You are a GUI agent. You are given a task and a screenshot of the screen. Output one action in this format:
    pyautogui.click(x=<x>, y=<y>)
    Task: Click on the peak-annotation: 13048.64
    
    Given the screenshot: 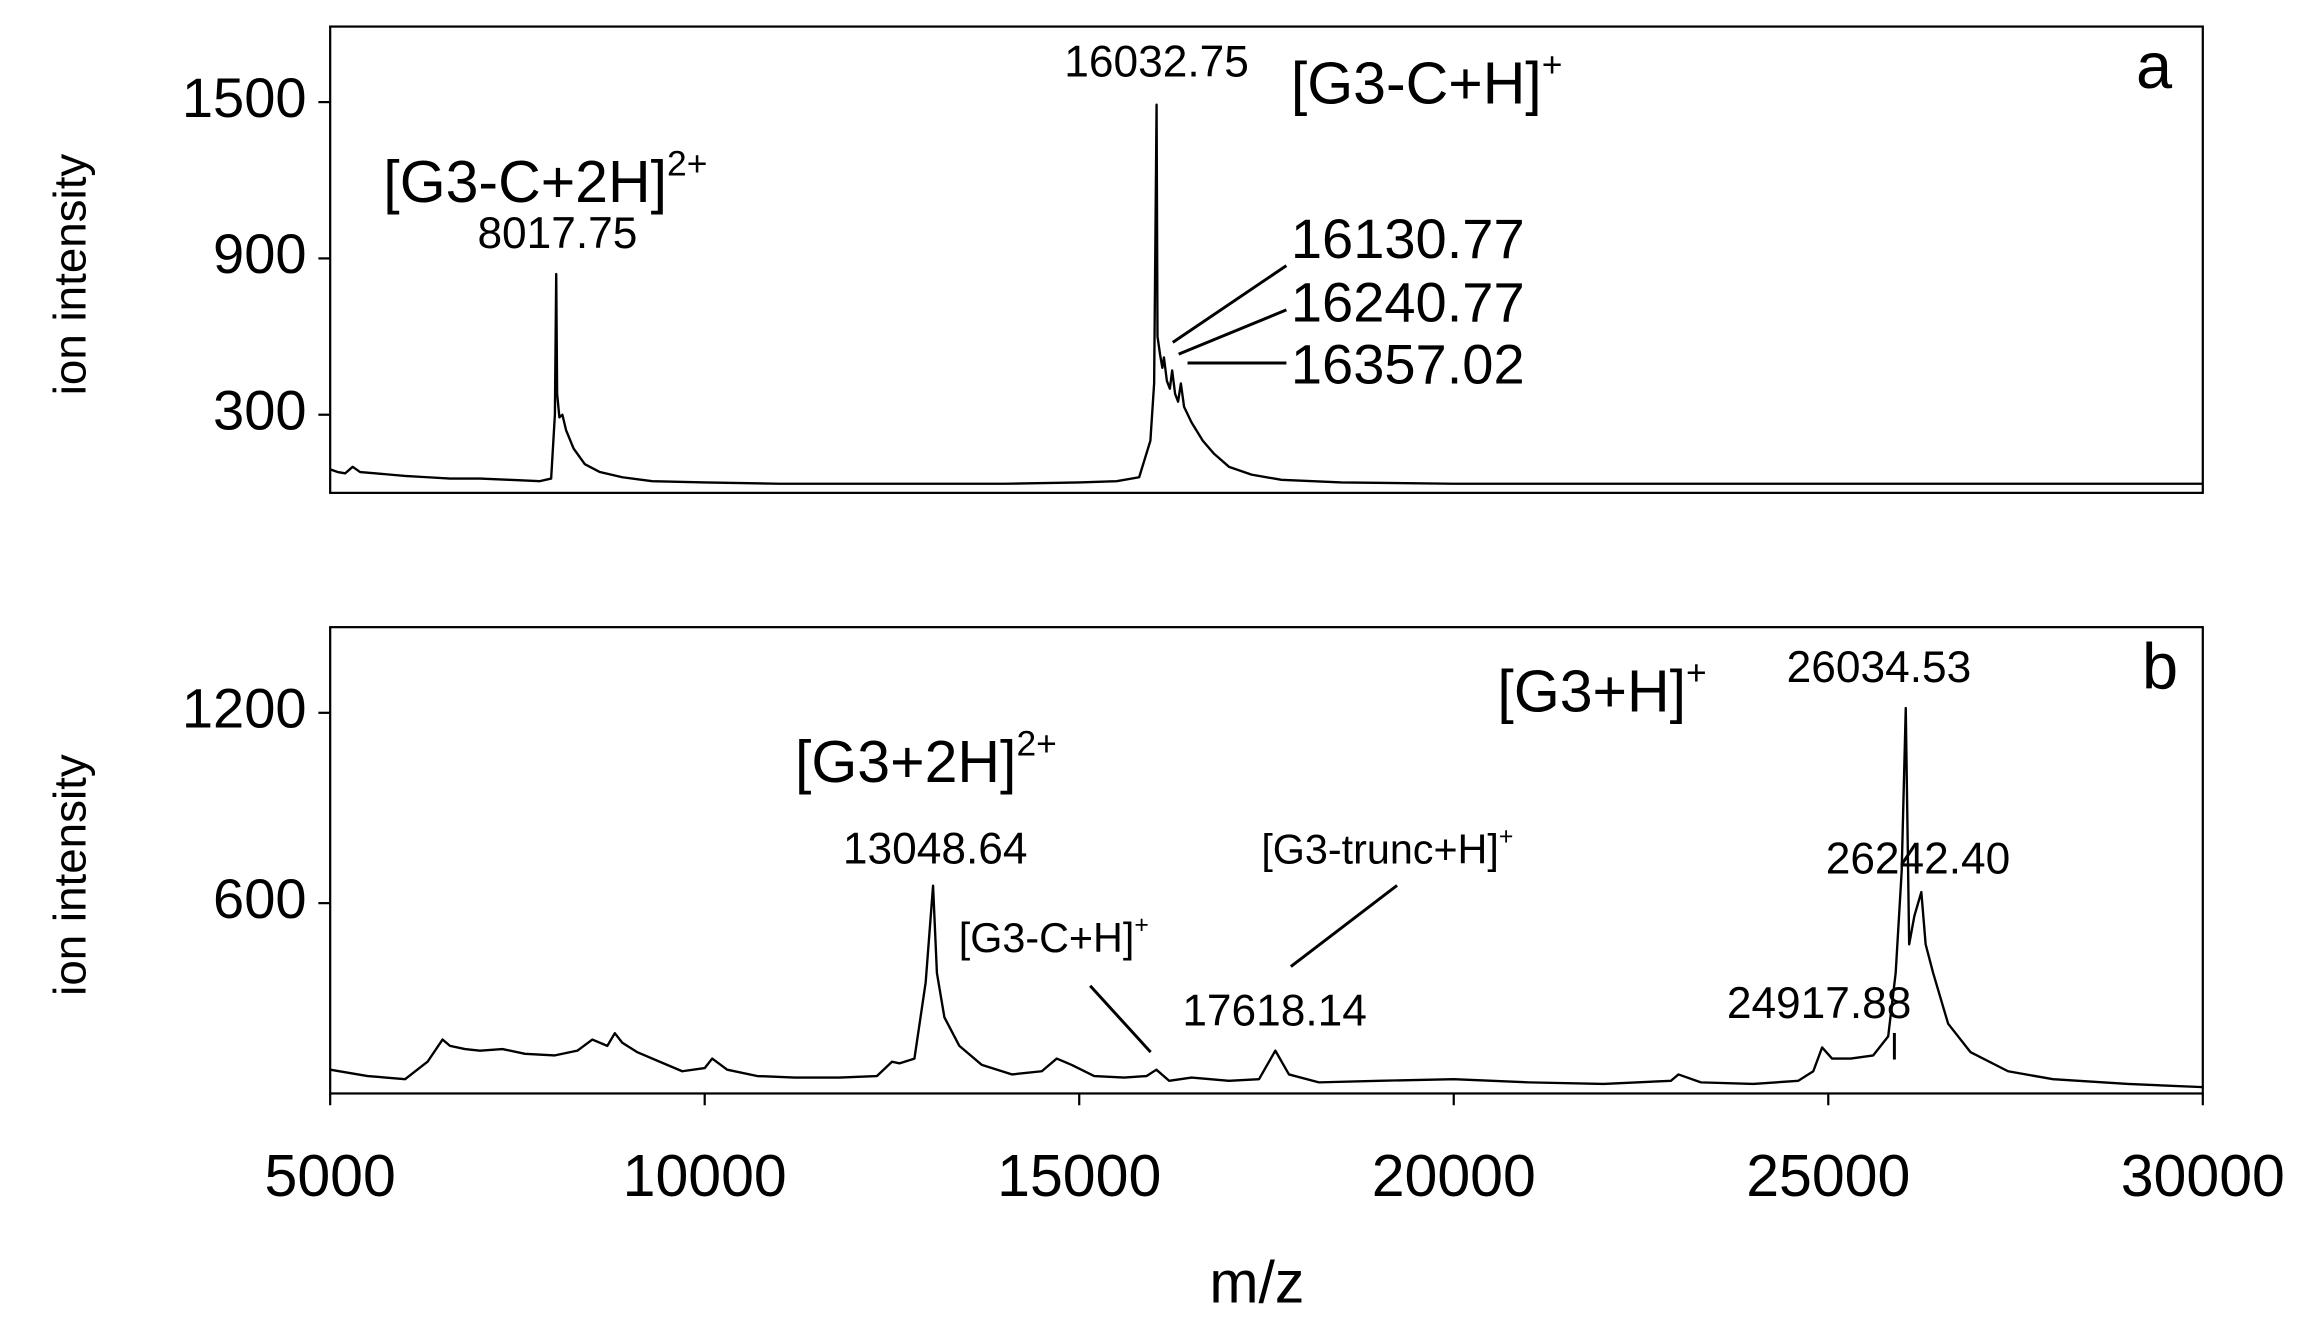 What is the action you would take?
    pyautogui.click(x=935, y=848)
    